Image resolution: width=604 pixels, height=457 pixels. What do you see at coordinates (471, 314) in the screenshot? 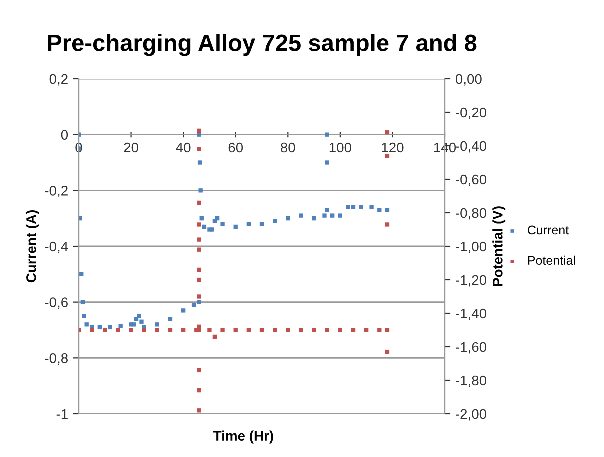
I see `y2-tick-label: -1,40` at bounding box center [471, 314].